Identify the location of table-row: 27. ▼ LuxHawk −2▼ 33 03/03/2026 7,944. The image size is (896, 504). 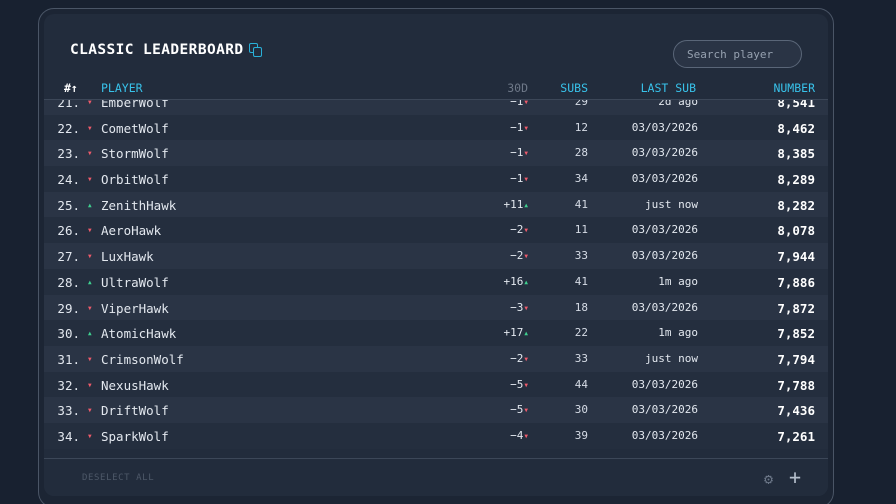
(436, 256).